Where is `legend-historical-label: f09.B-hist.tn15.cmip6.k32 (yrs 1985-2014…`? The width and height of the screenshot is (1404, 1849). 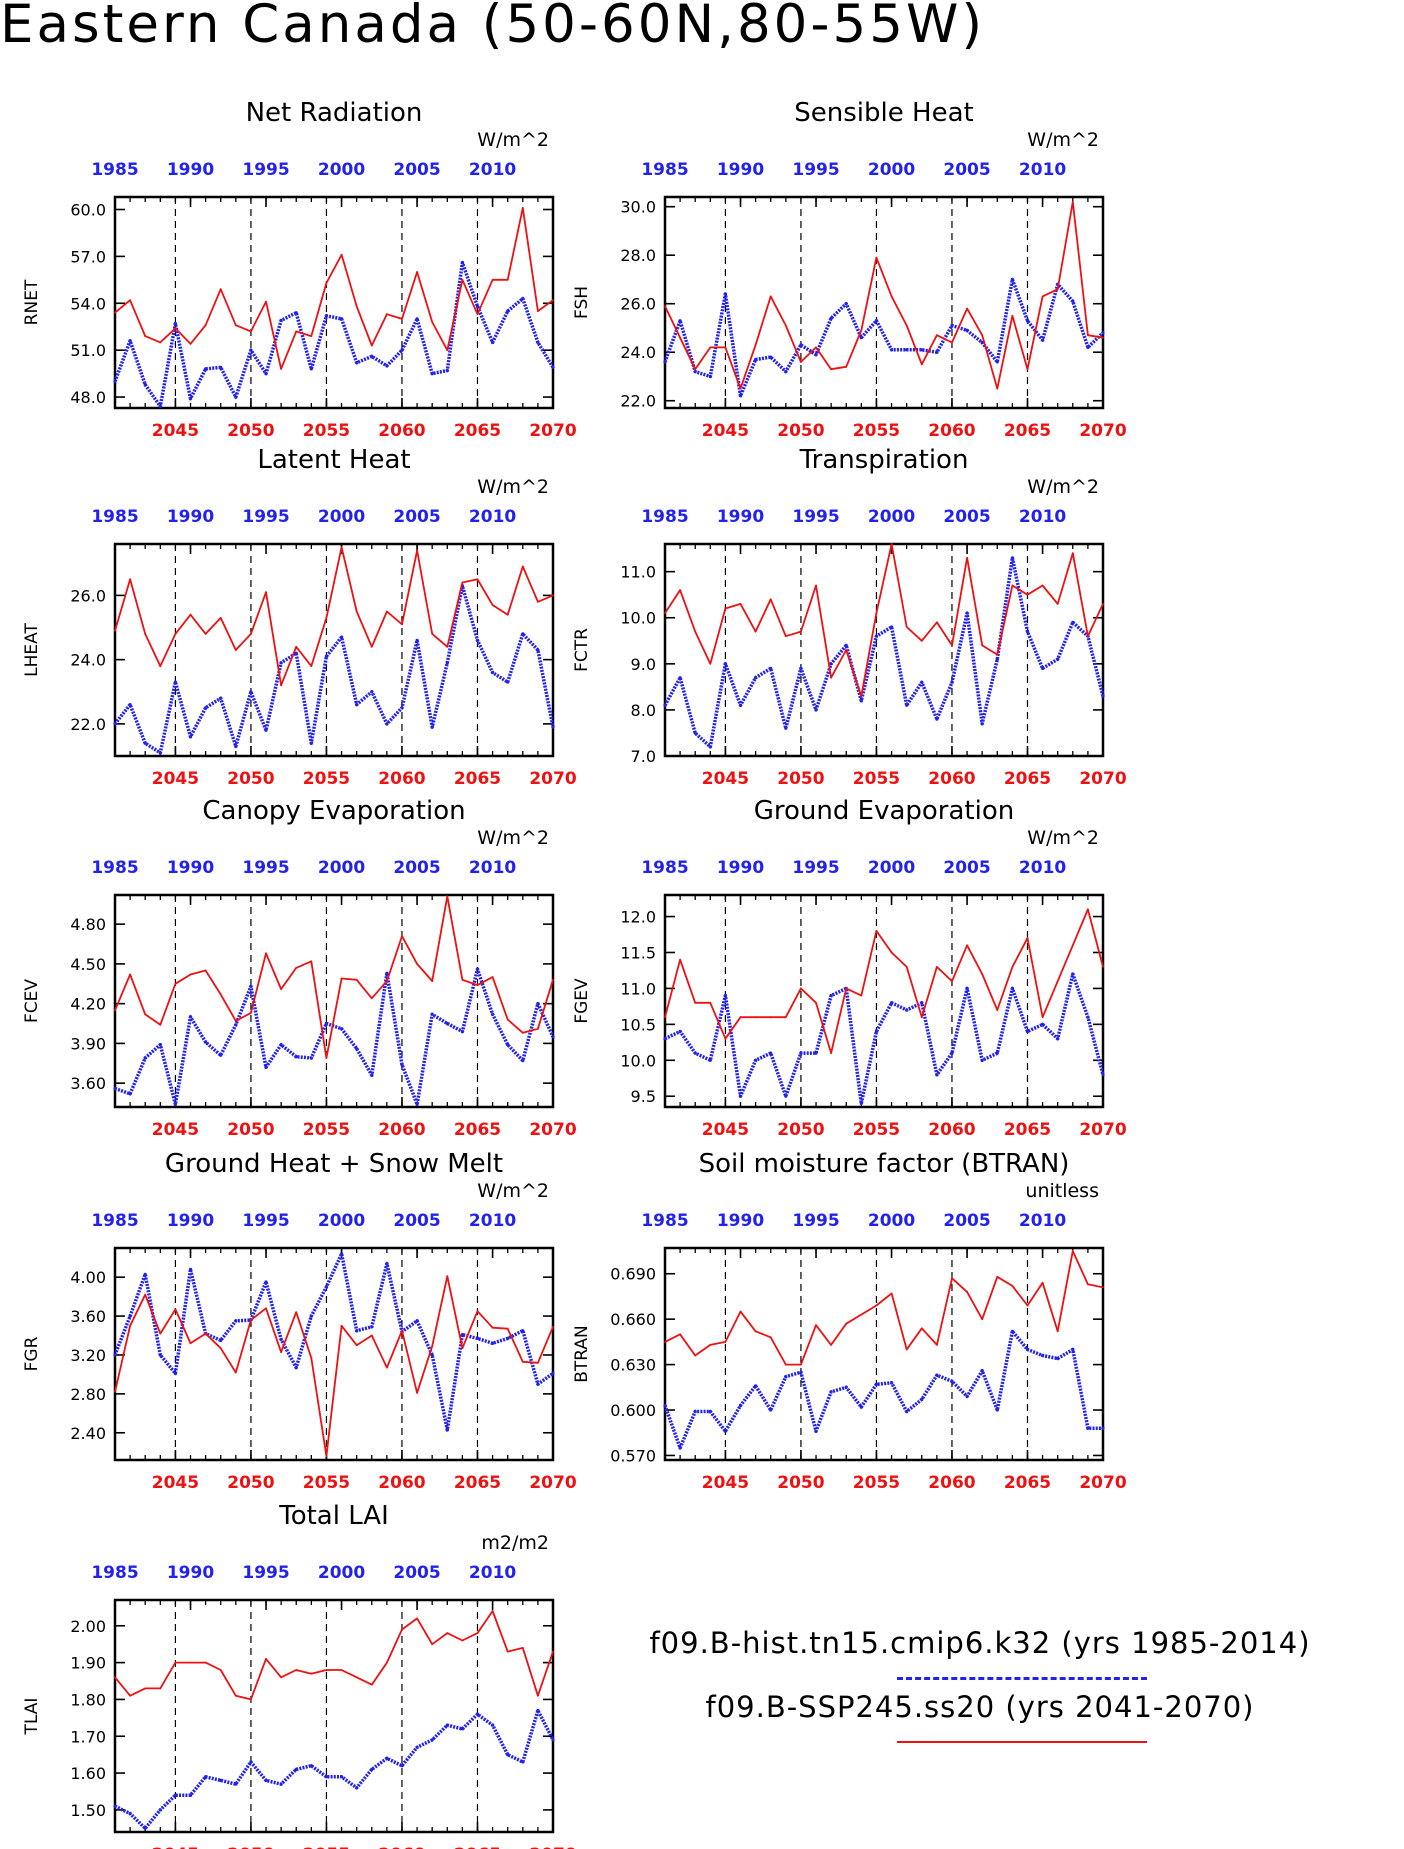 legend-historical-label: f09.B-hist.tn15.cmip6.k32 (yrs 1985-2014… is located at coordinates (980, 1643).